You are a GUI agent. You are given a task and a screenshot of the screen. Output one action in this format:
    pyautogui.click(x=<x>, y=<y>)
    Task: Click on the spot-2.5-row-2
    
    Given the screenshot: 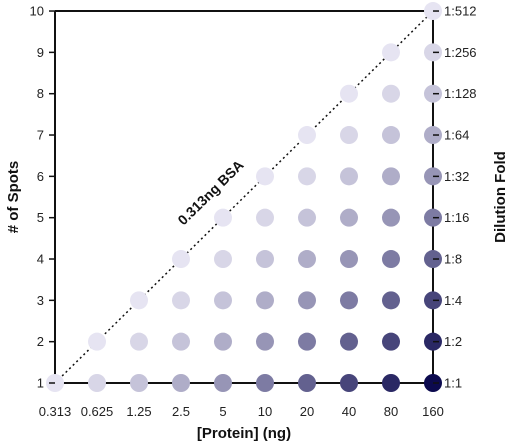 What is the action you would take?
    pyautogui.click(x=181, y=341)
    